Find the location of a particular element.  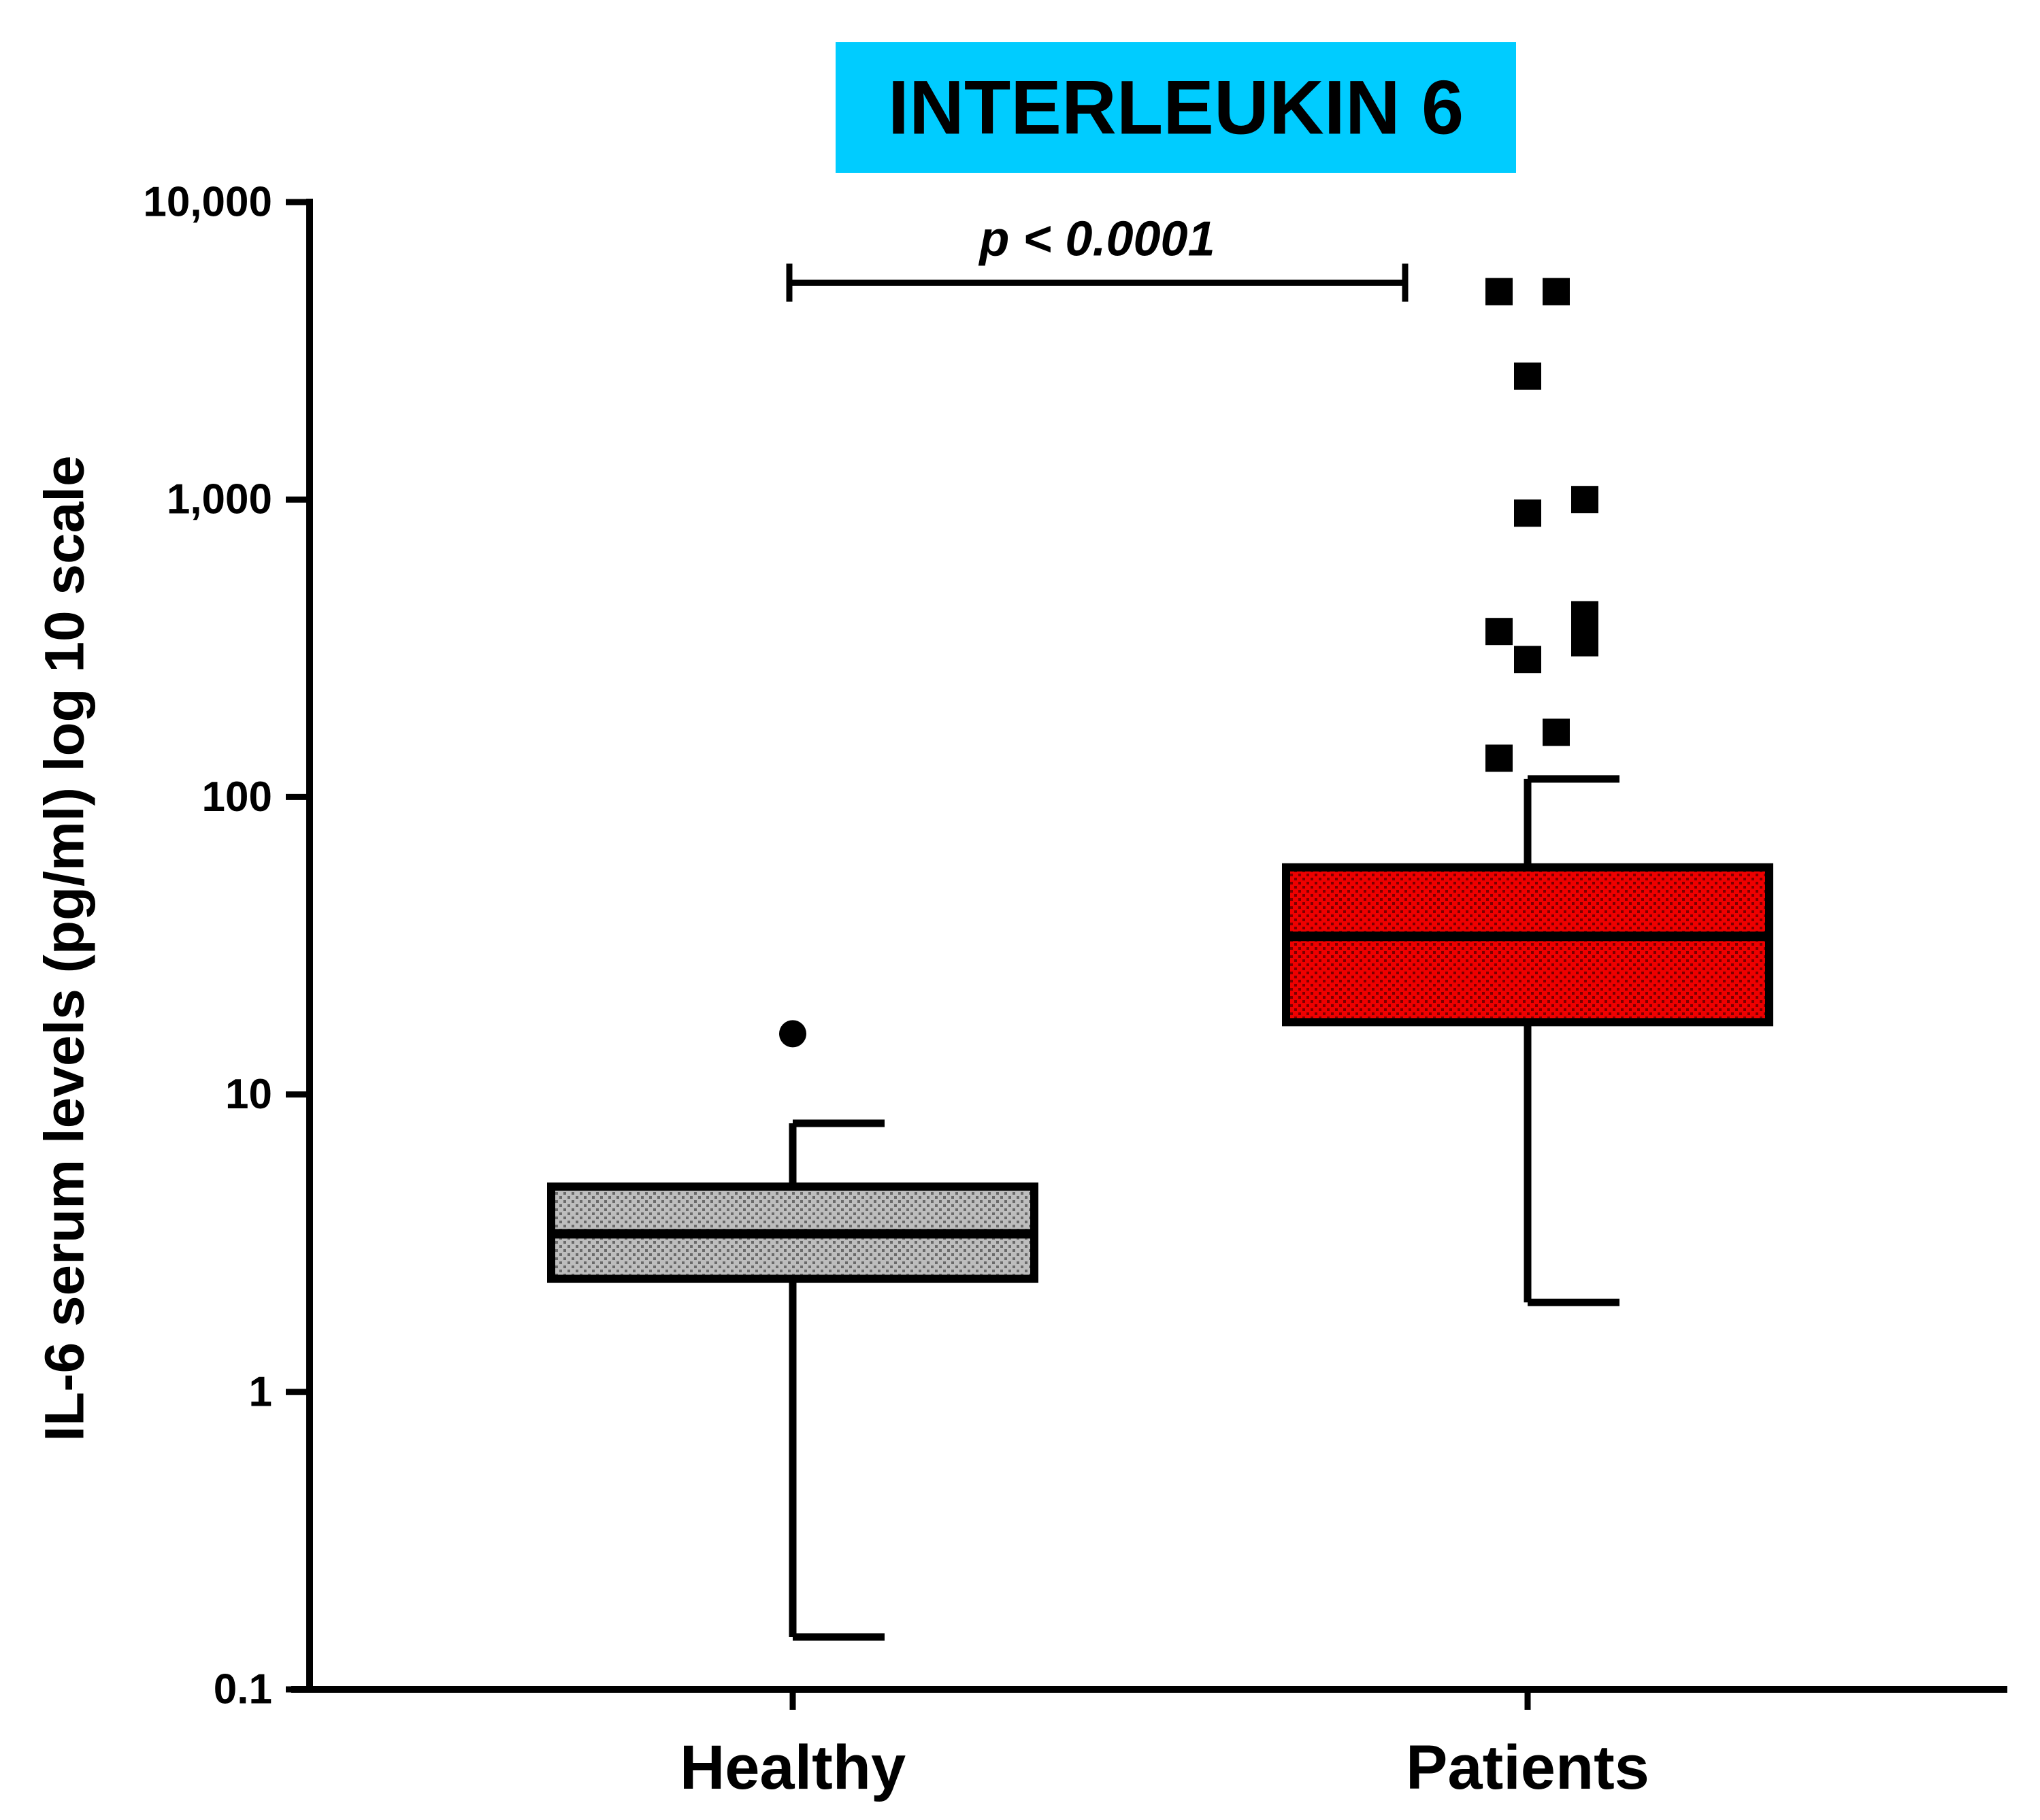

chart-title-background is located at coordinates (1176, 108).